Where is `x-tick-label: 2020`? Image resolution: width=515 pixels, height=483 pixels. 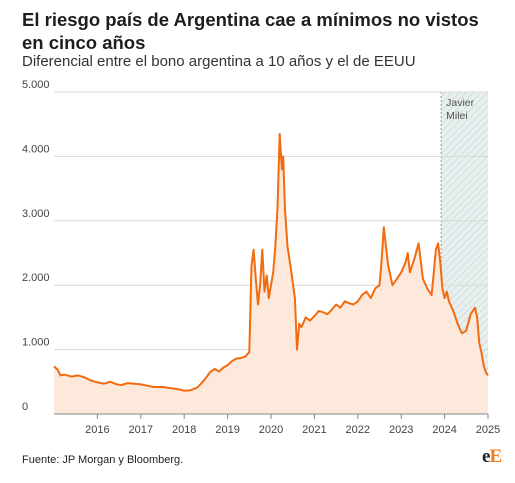 x-tick-label: 2020 is located at coordinates (271, 430).